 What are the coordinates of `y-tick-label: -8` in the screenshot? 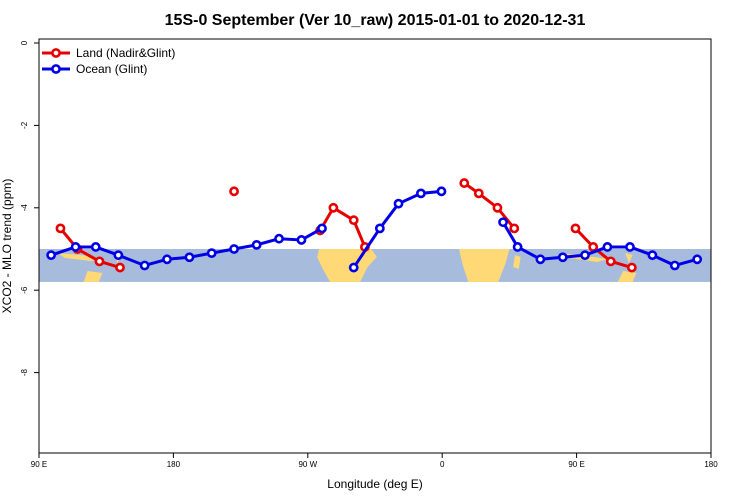 It's located at (24, 372).